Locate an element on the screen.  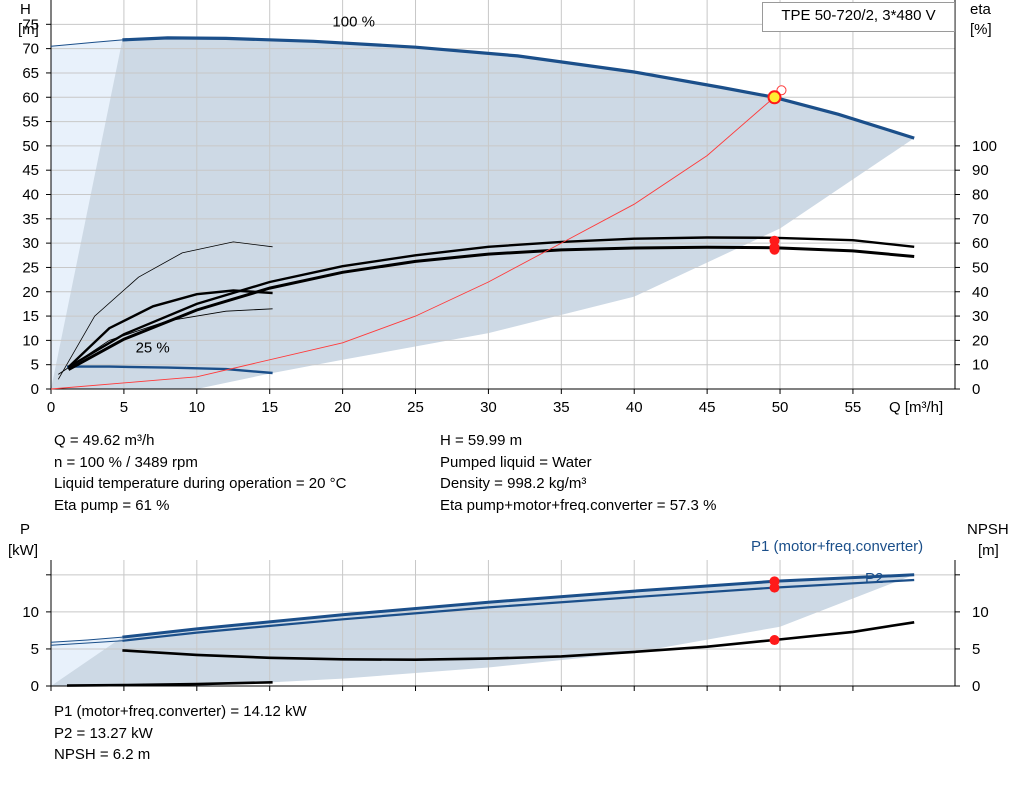
y2-tick-label: 30 is located at coordinates (980, 316).